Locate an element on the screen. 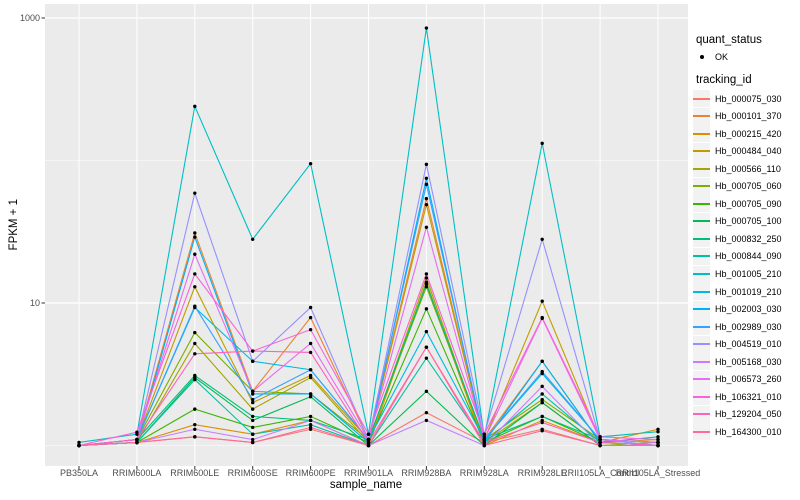  legend-entry-label: Hb_006573_260 is located at coordinates (748, 379).